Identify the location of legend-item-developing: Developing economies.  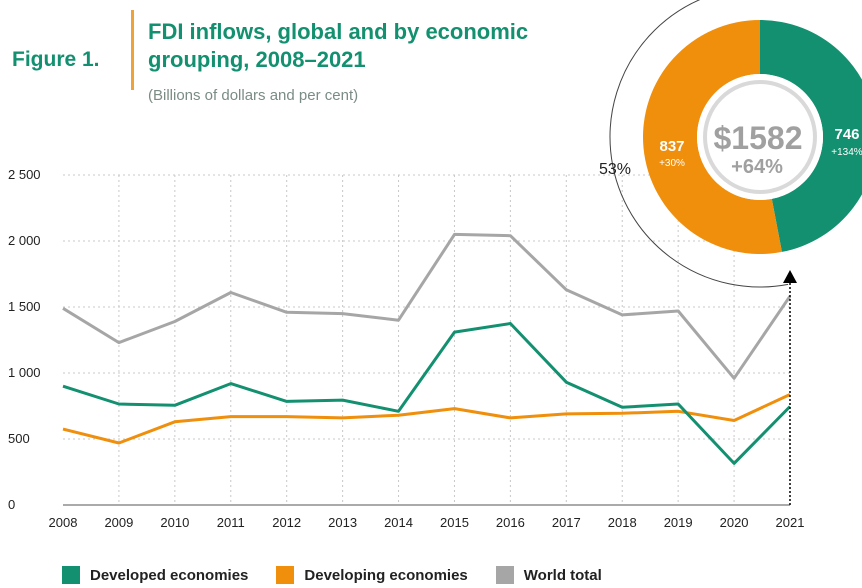
(372, 575).